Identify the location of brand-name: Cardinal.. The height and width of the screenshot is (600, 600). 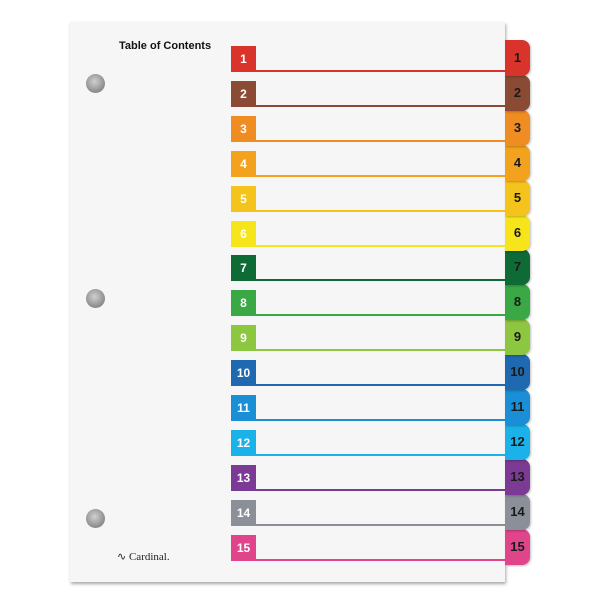
(149, 557).